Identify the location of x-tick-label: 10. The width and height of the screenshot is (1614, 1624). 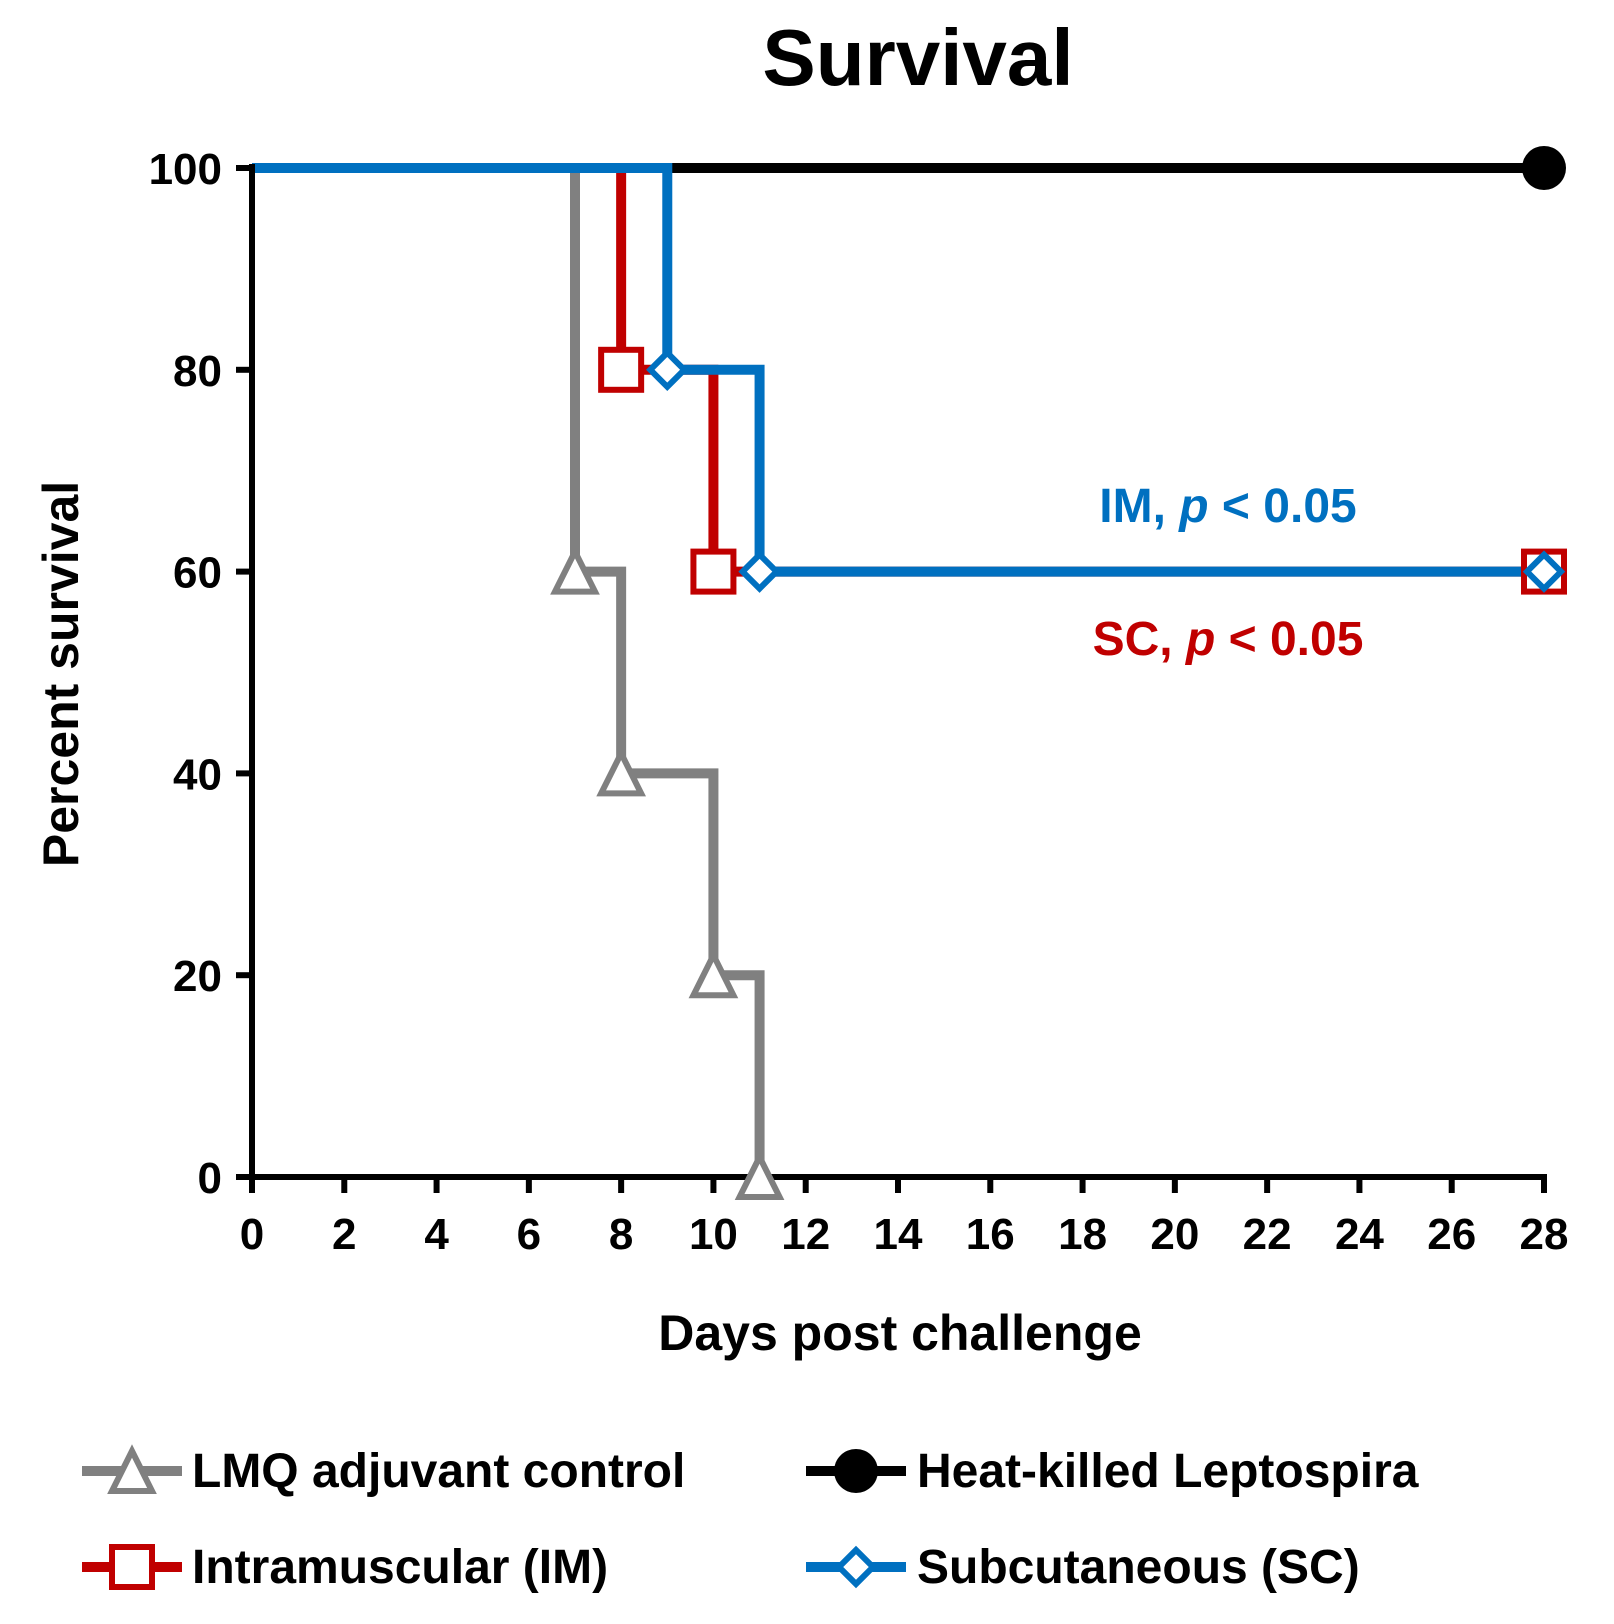
(713, 1234).